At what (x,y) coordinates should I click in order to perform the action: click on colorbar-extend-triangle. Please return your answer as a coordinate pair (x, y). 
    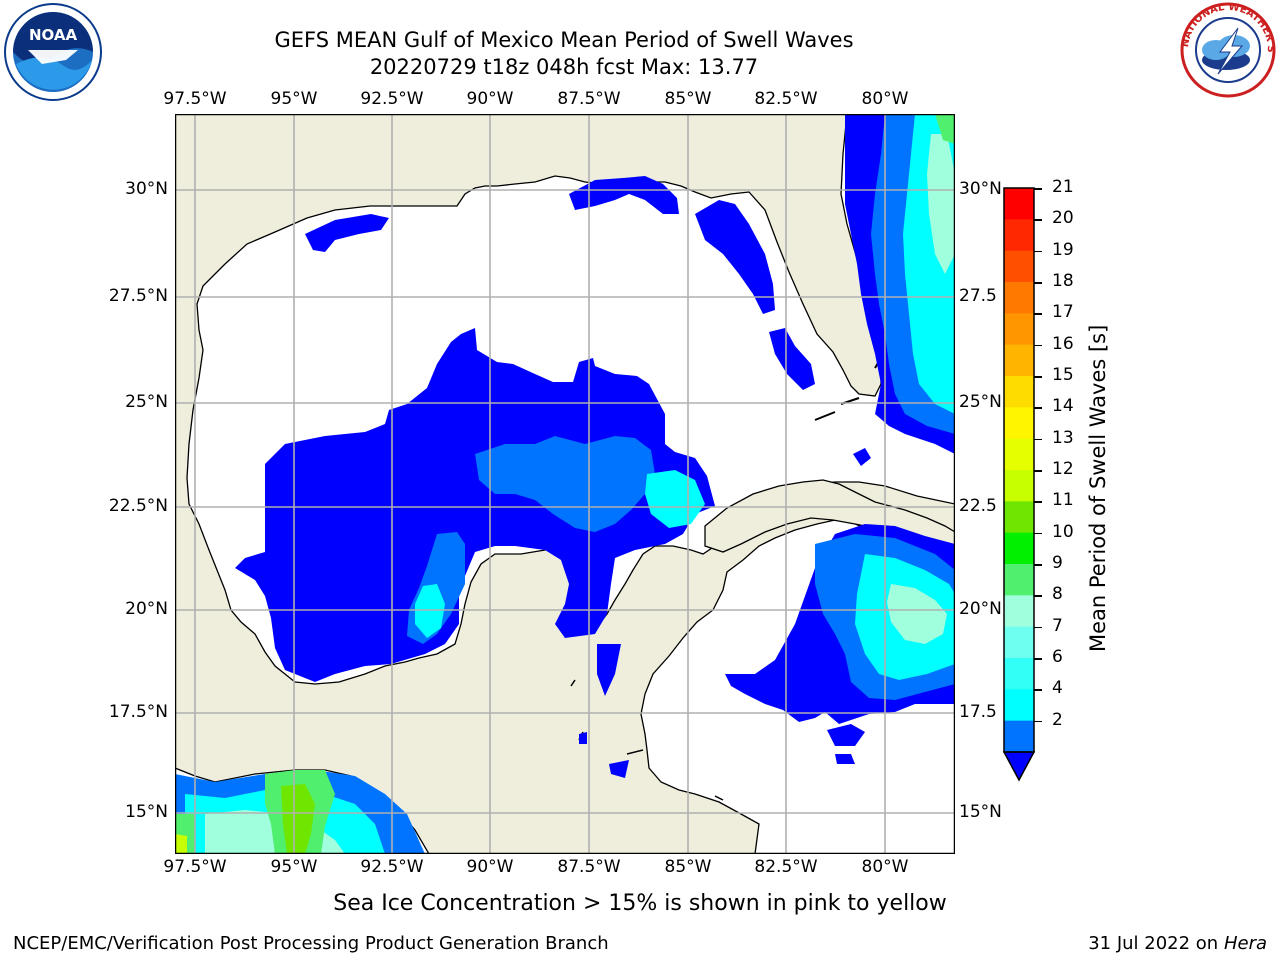
    Looking at the image, I should click on (1019, 766).